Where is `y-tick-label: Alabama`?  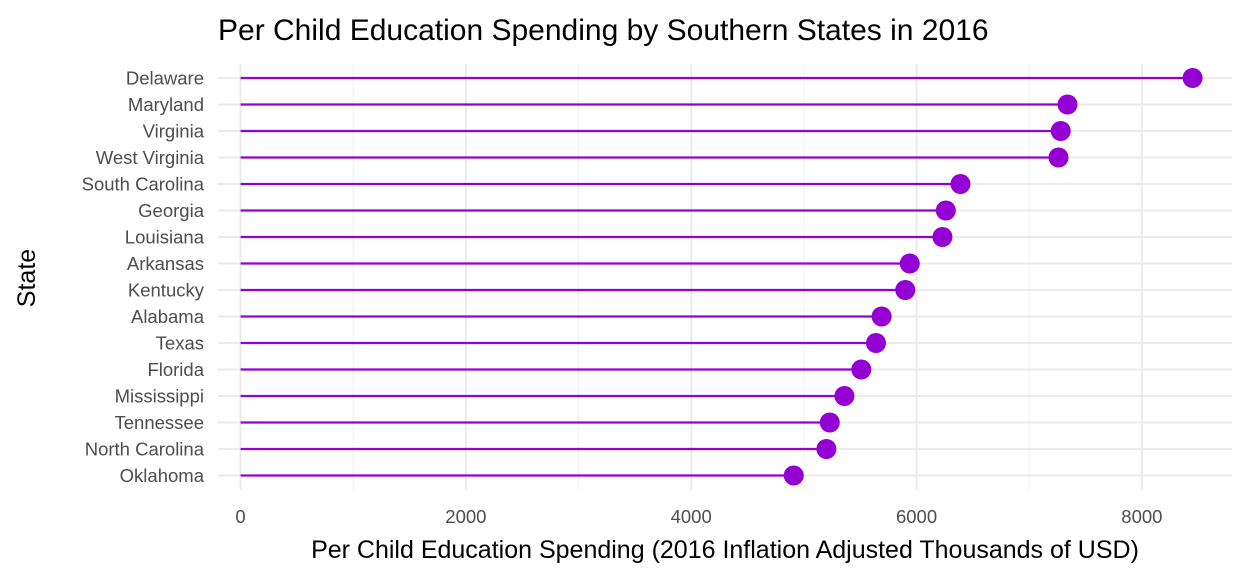 y-tick-label: Alabama is located at coordinates (168, 316).